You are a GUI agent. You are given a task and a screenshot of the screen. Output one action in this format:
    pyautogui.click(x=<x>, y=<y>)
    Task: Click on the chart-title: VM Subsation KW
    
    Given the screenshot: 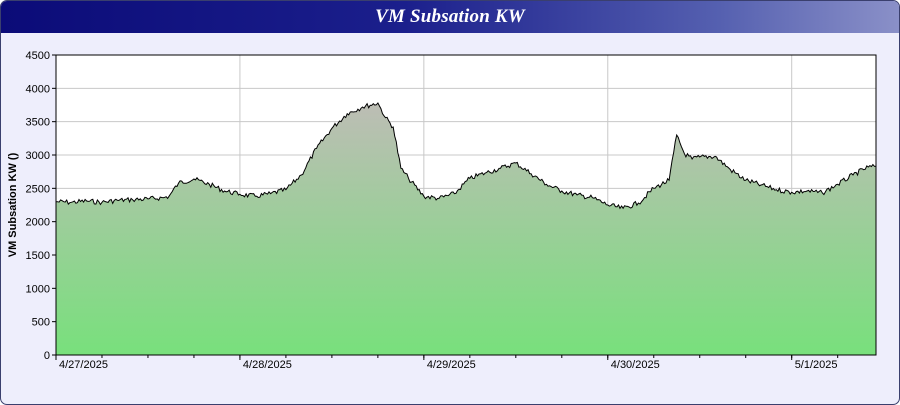 What is the action you would take?
    pyautogui.click(x=450, y=16)
    